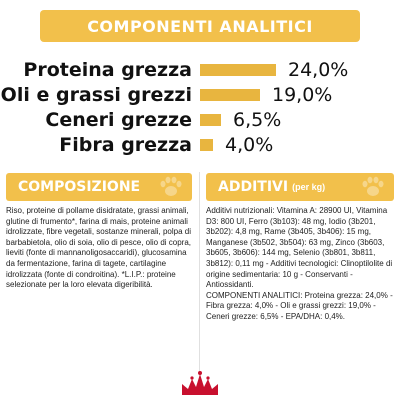 The width and height of the screenshot is (400, 400). What do you see at coordinates (257, 120) in the screenshot?
I see `analytic-value: 6,5%` at bounding box center [257, 120].